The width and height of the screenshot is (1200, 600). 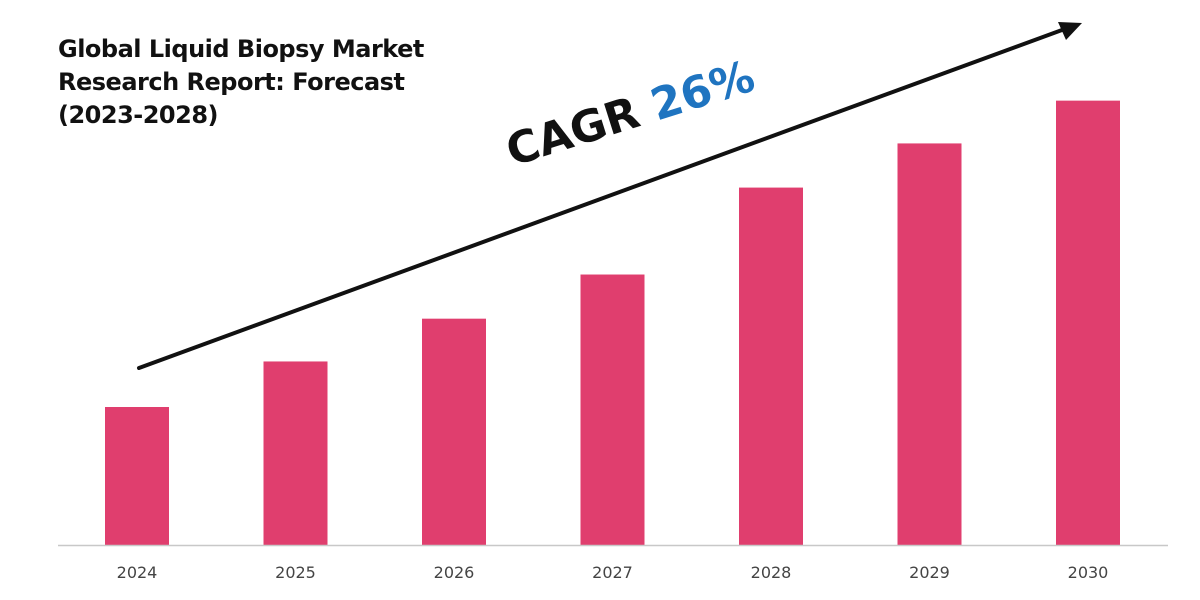 What do you see at coordinates (771, 366) in the screenshot?
I see `bar-2028` at bounding box center [771, 366].